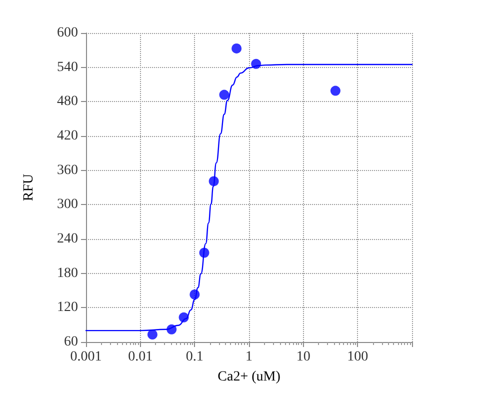 This screenshot has width=500, height=400. What do you see at coordinates (67, 67) in the screenshot?
I see `y-tick-label: 540` at bounding box center [67, 67].